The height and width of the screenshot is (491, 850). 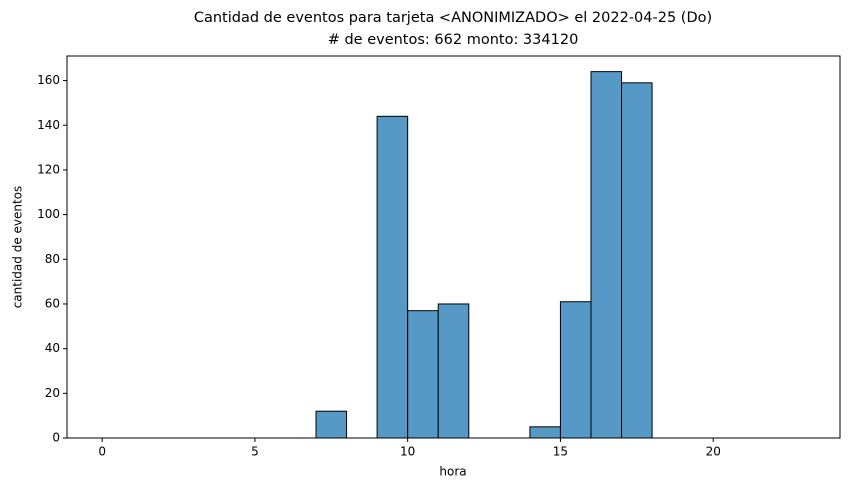 What do you see at coordinates (52, 259) in the screenshot?
I see `y-tick-label: 80` at bounding box center [52, 259].